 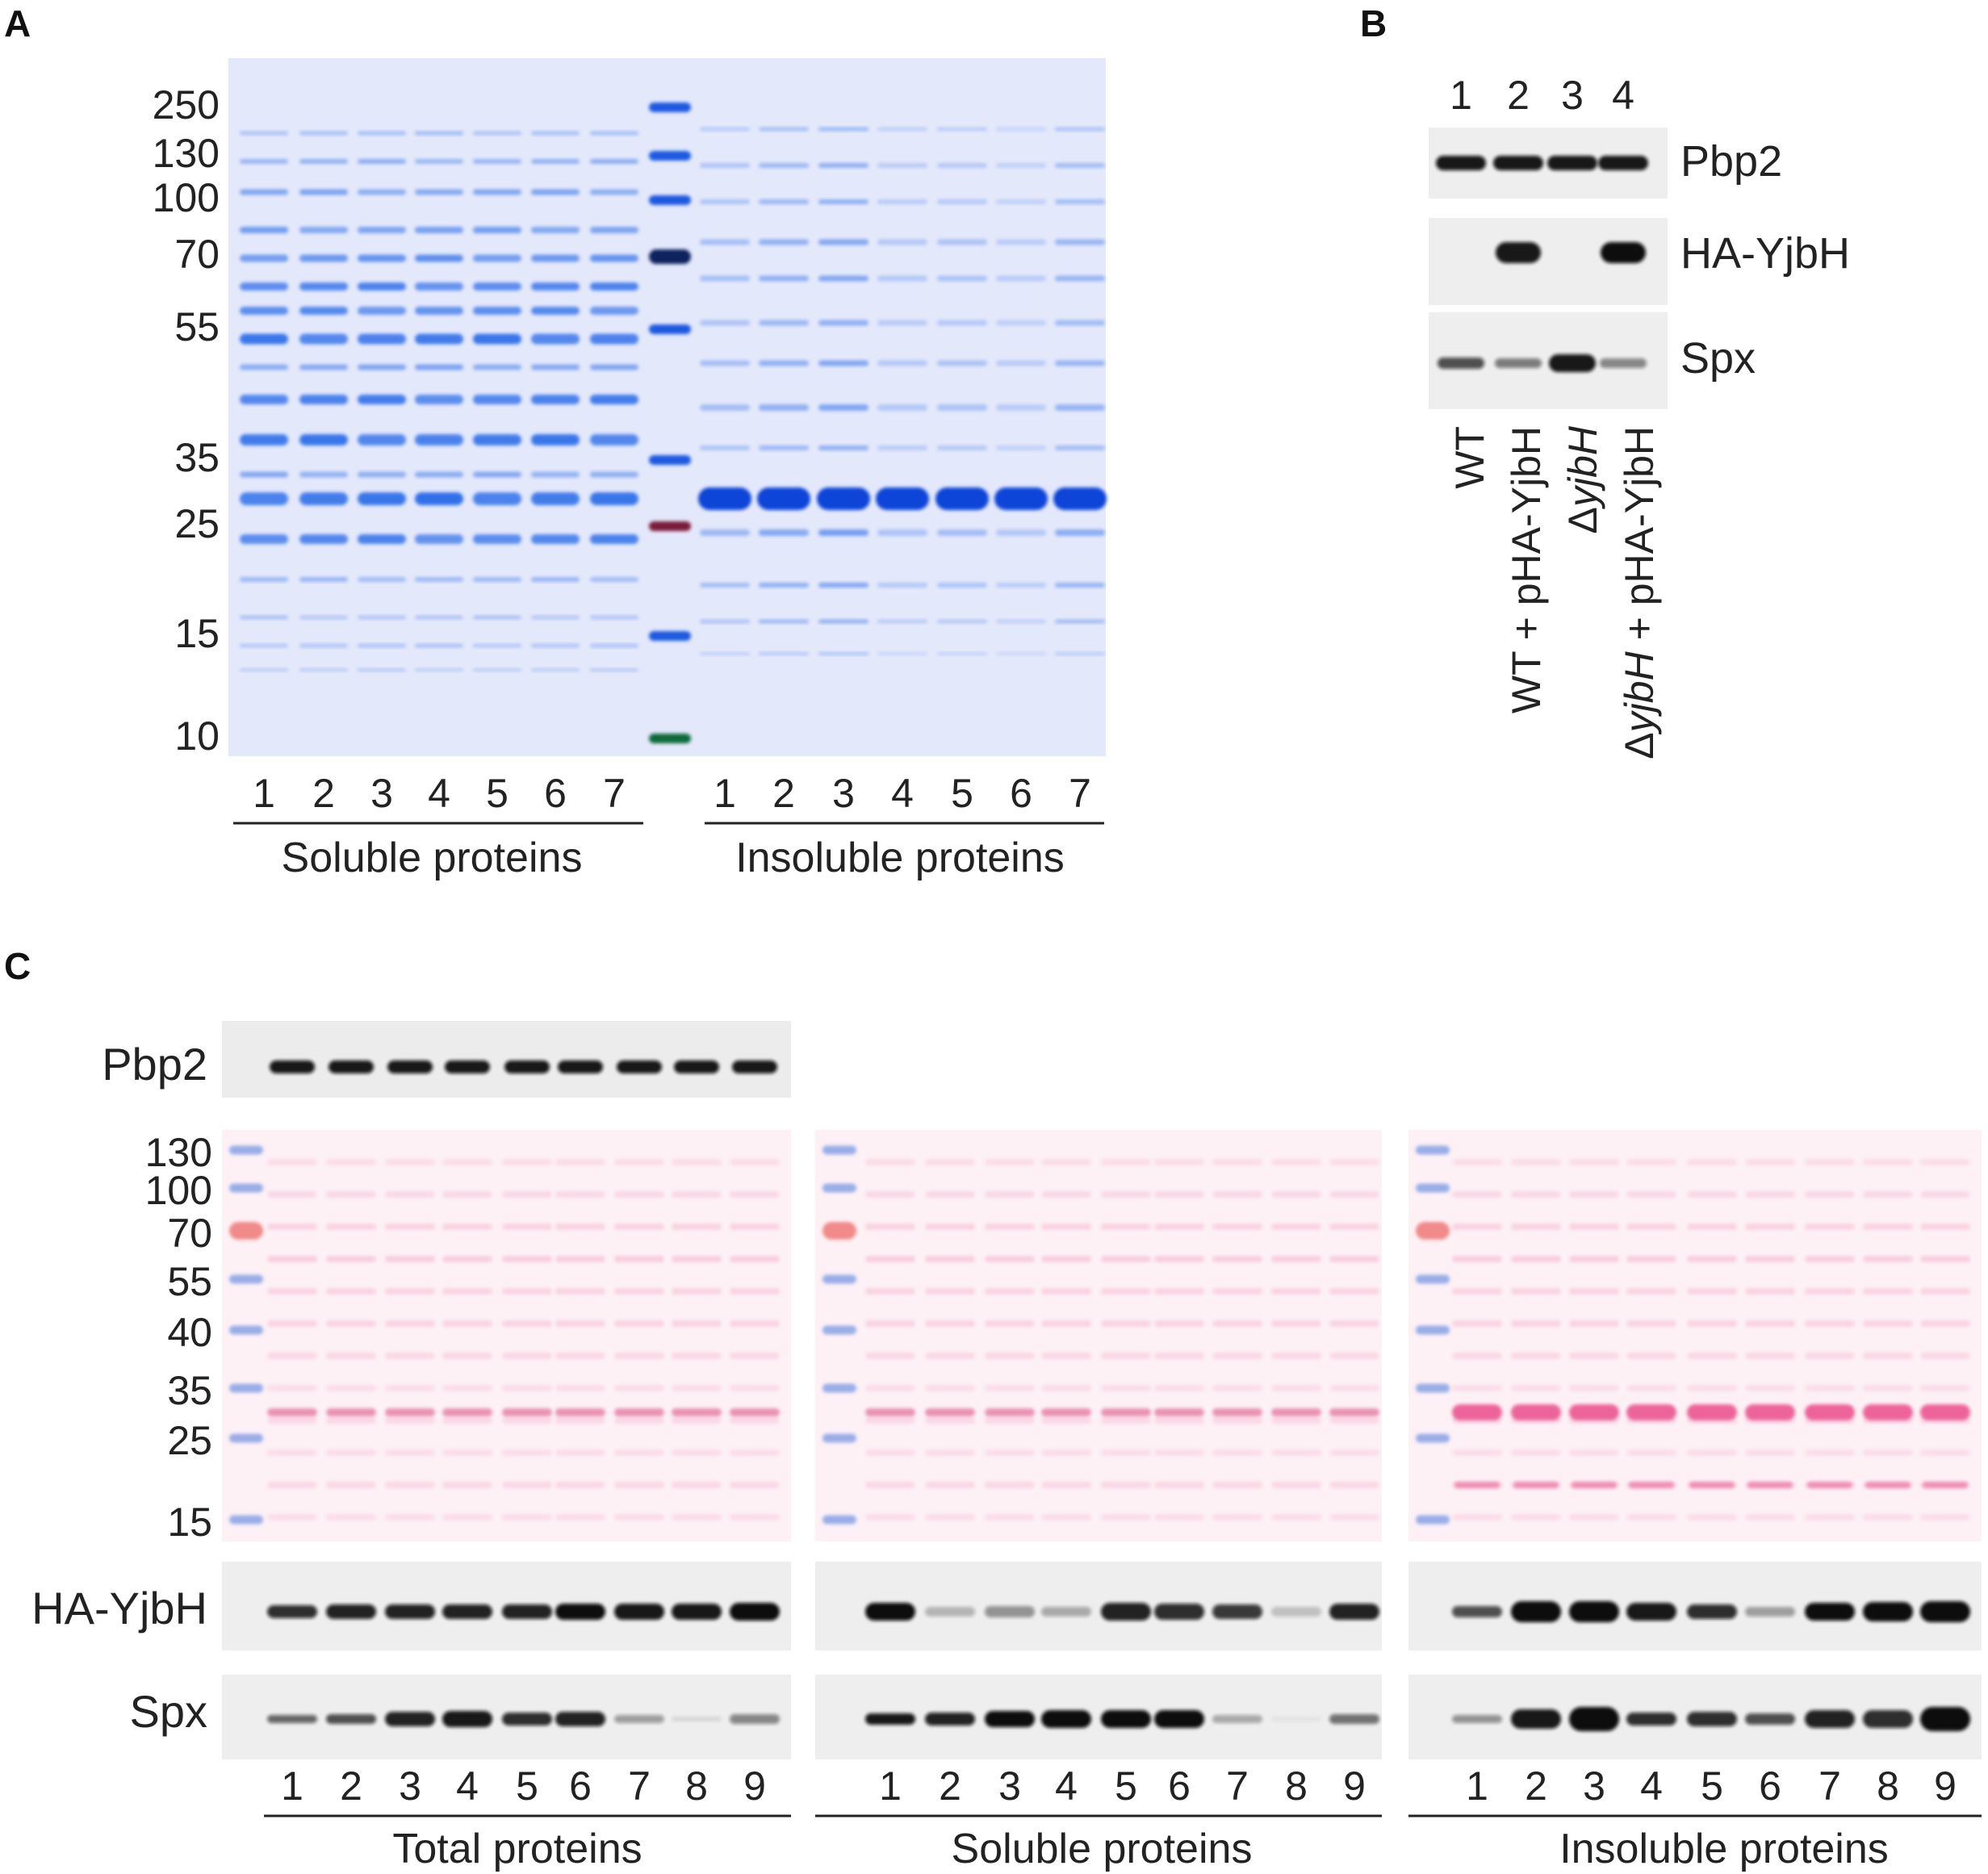 What do you see at coordinates (517, 1849) in the screenshot?
I see `group-label-total-c: Total proteins` at bounding box center [517, 1849].